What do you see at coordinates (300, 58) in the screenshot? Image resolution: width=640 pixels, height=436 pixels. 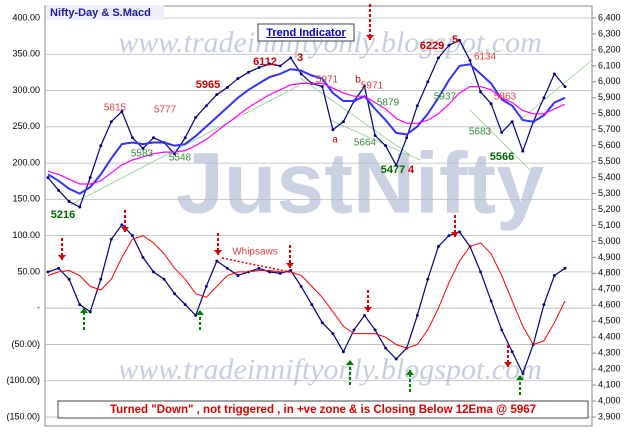 I see `annotation: 3` at bounding box center [300, 58].